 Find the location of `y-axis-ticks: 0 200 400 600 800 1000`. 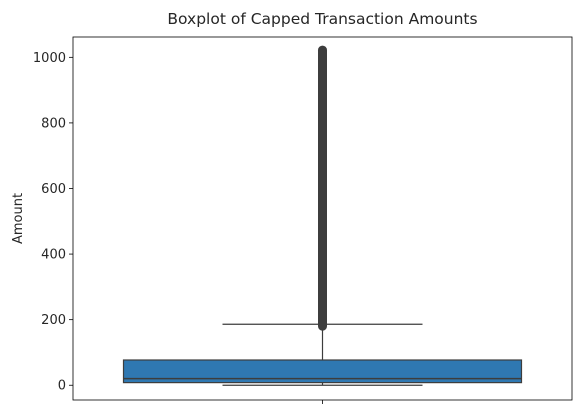

y-axis-ticks: 0 200 400 600 800 1000 is located at coordinates (53, 222).